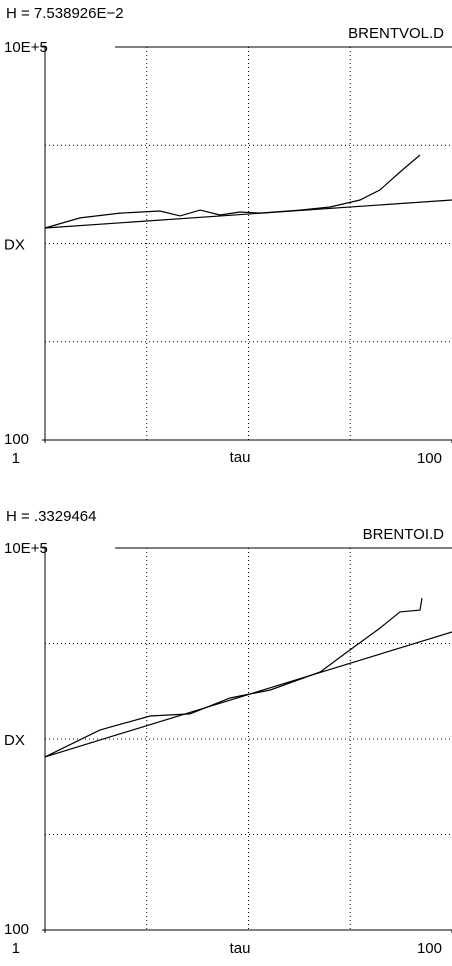  What do you see at coordinates (396, 33) in the screenshot?
I see `file-label: BRENTVOL.D` at bounding box center [396, 33].